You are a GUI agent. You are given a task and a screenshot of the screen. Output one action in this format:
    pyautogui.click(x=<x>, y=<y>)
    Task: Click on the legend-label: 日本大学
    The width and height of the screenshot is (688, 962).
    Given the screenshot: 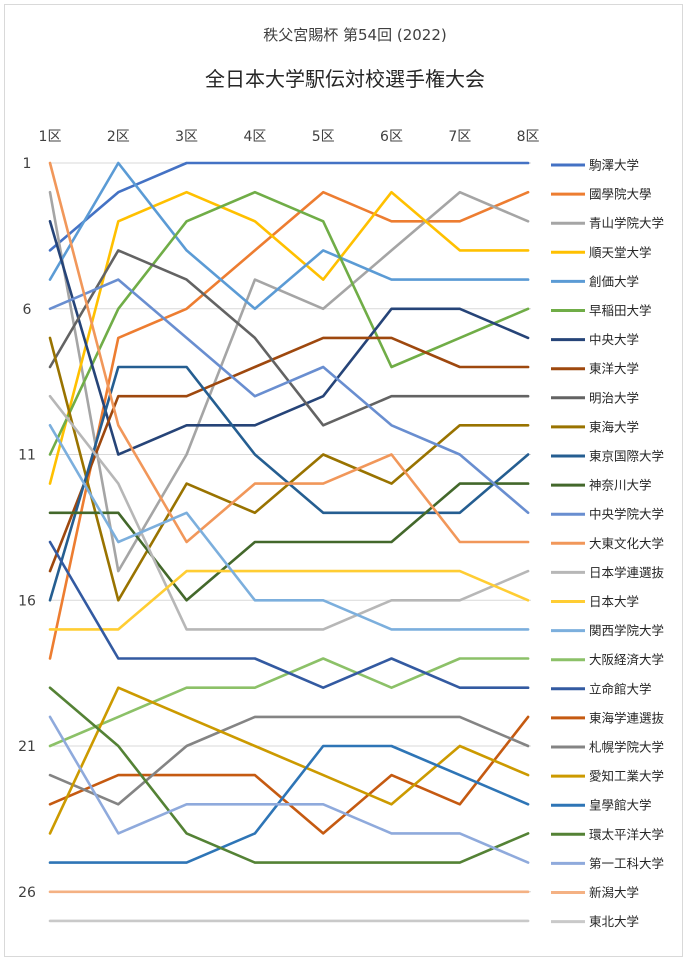 What is the action you would take?
    pyautogui.click(x=614, y=601)
    